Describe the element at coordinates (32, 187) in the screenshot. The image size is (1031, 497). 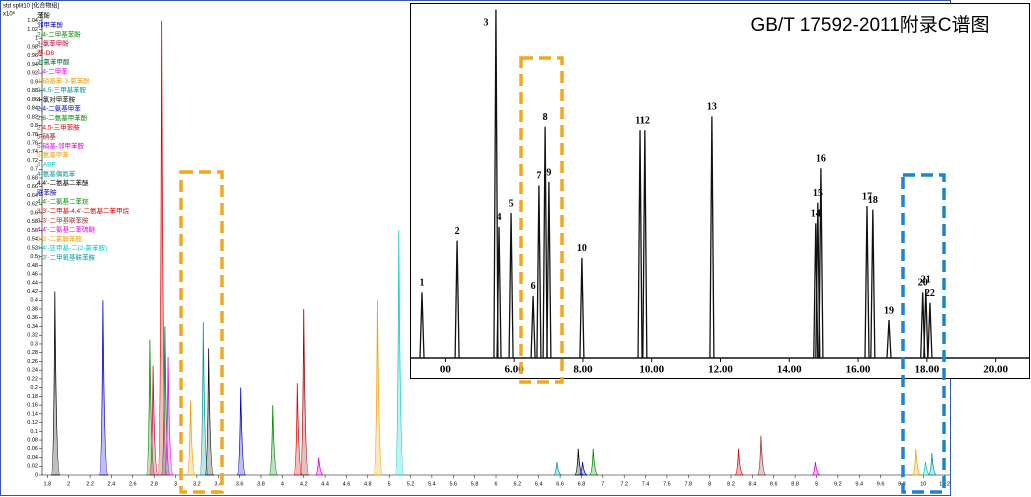
I see `y-tick-label: 0.66` at that location.